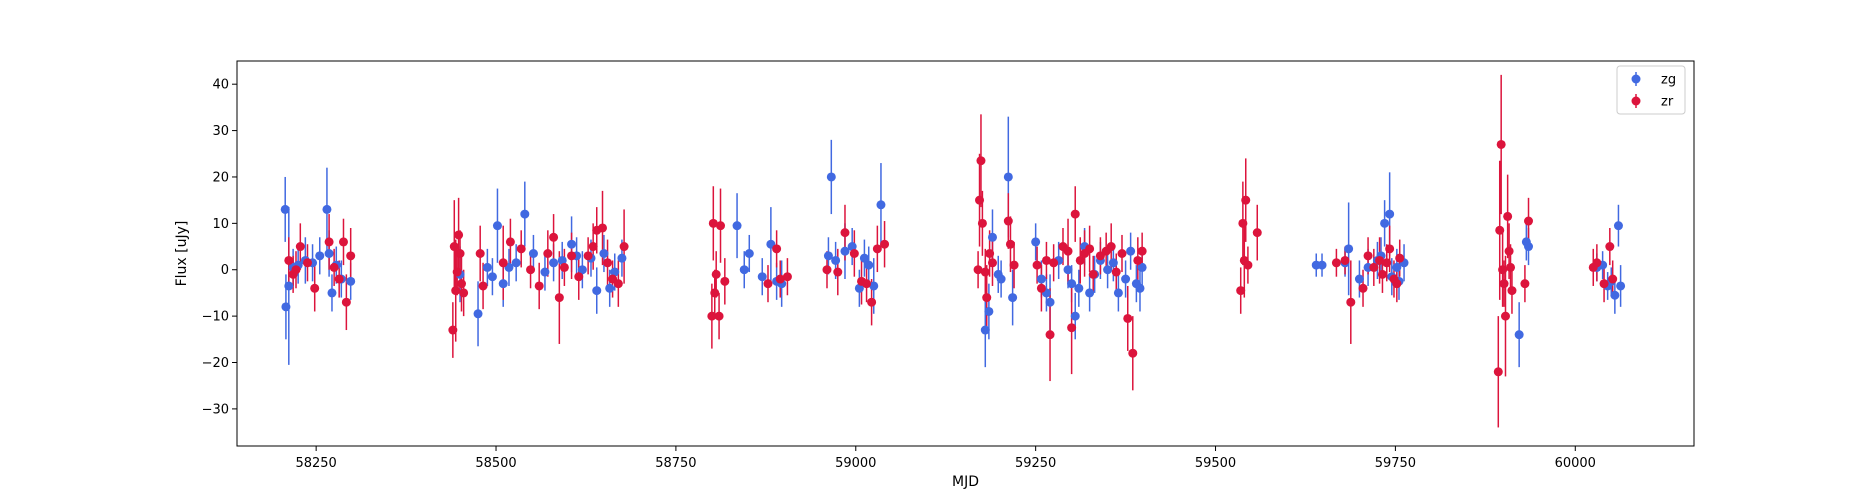  What do you see at coordinates (220, 85) in the screenshot?
I see `y-tick-label-7: 40` at bounding box center [220, 85].